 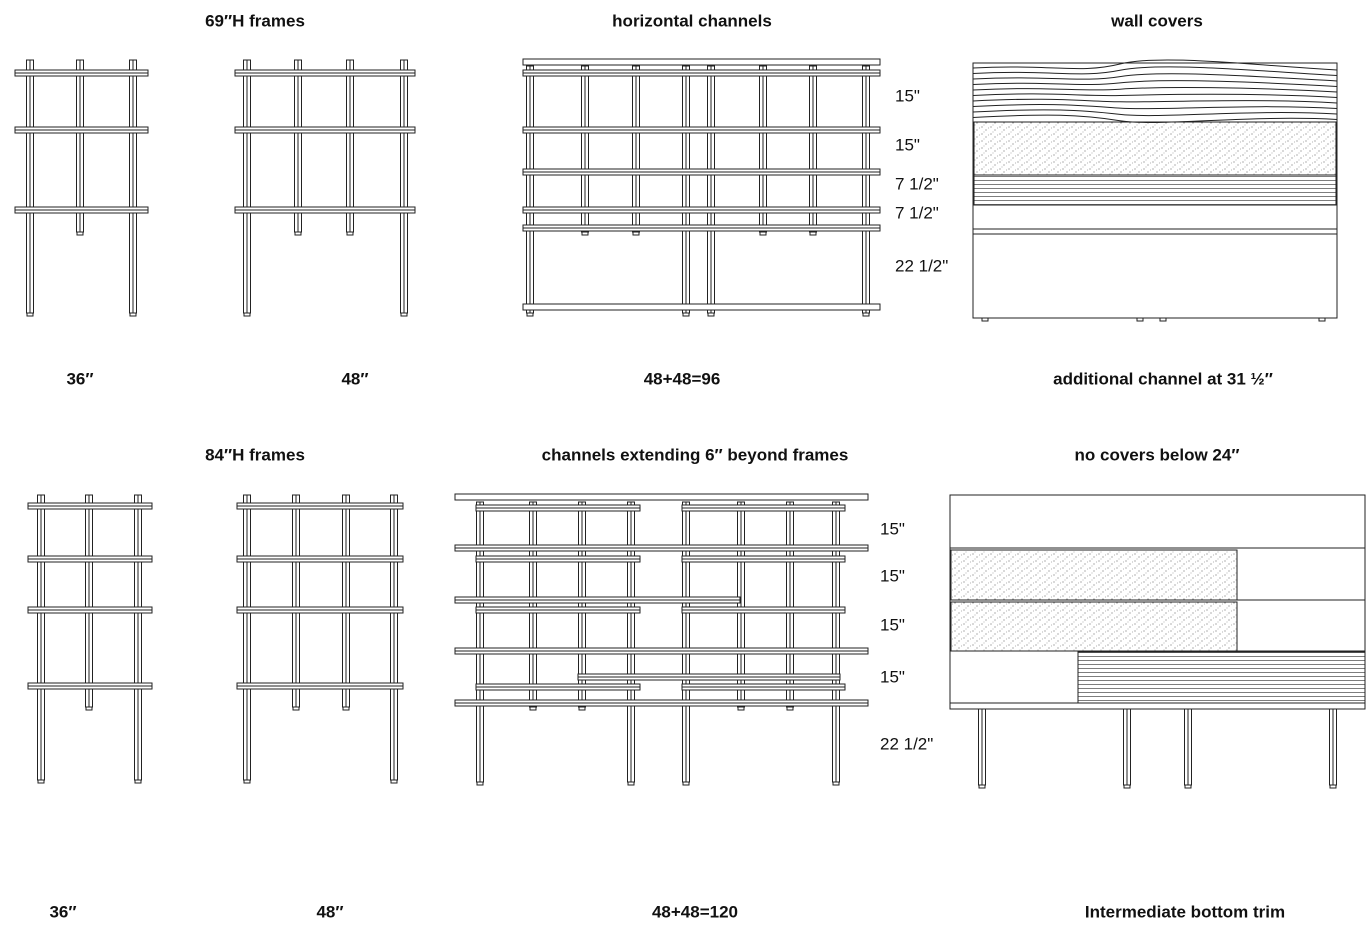 I want to click on bottom-trim, so click(x=1157, y=706).